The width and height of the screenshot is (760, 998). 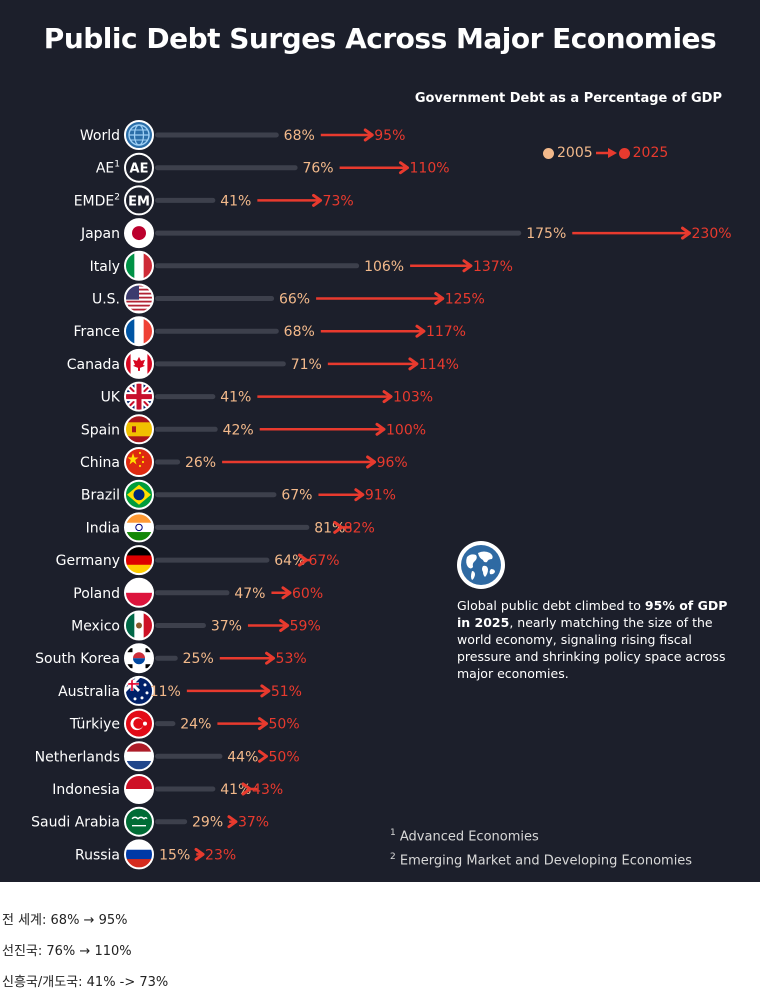 What do you see at coordinates (111, 398) in the screenshot?
I see `category-label: UK` at bounding box center [111, 398].